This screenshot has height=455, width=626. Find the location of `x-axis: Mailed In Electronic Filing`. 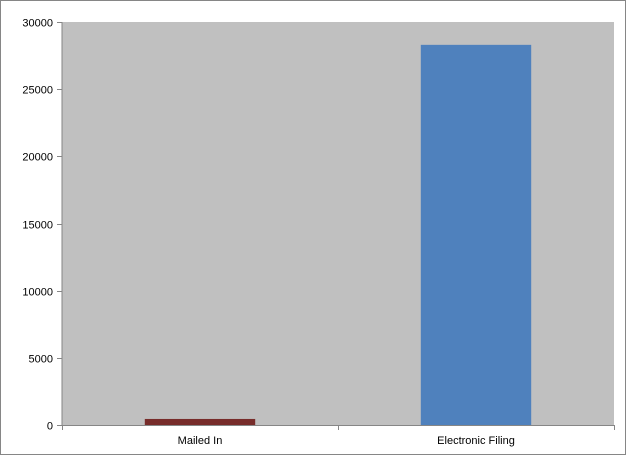

x-axis: Mailed In Electronic Filing is located at coordinates (338, 436).